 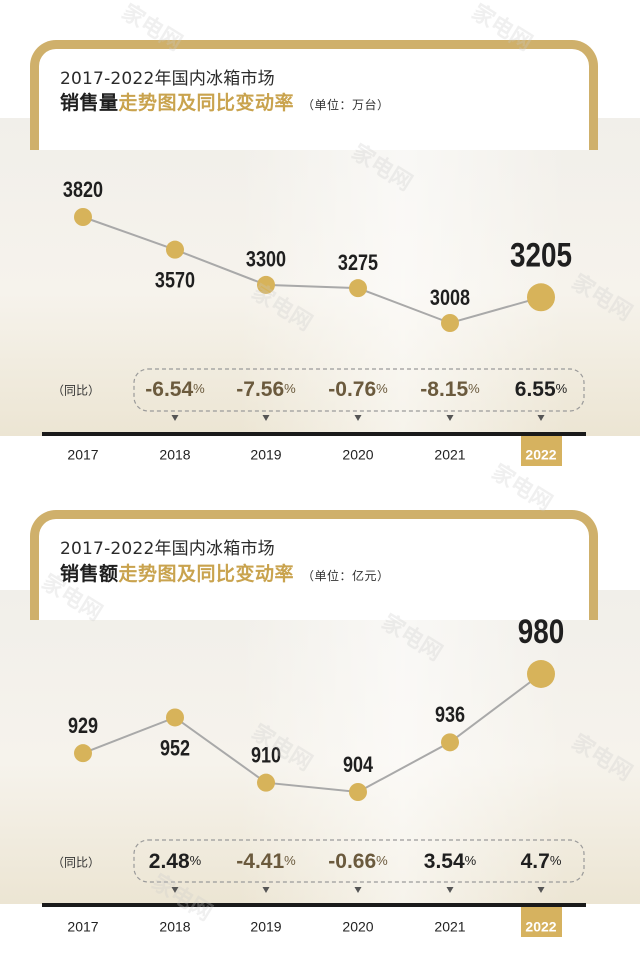 I want to click on growth-value: -6.54%, so click(x=175, y=389).